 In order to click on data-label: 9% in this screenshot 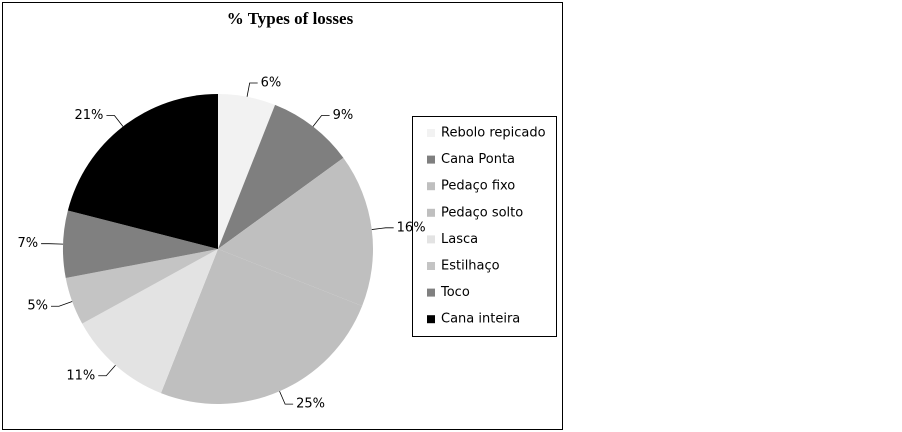, I will do `click(343, 115)`.